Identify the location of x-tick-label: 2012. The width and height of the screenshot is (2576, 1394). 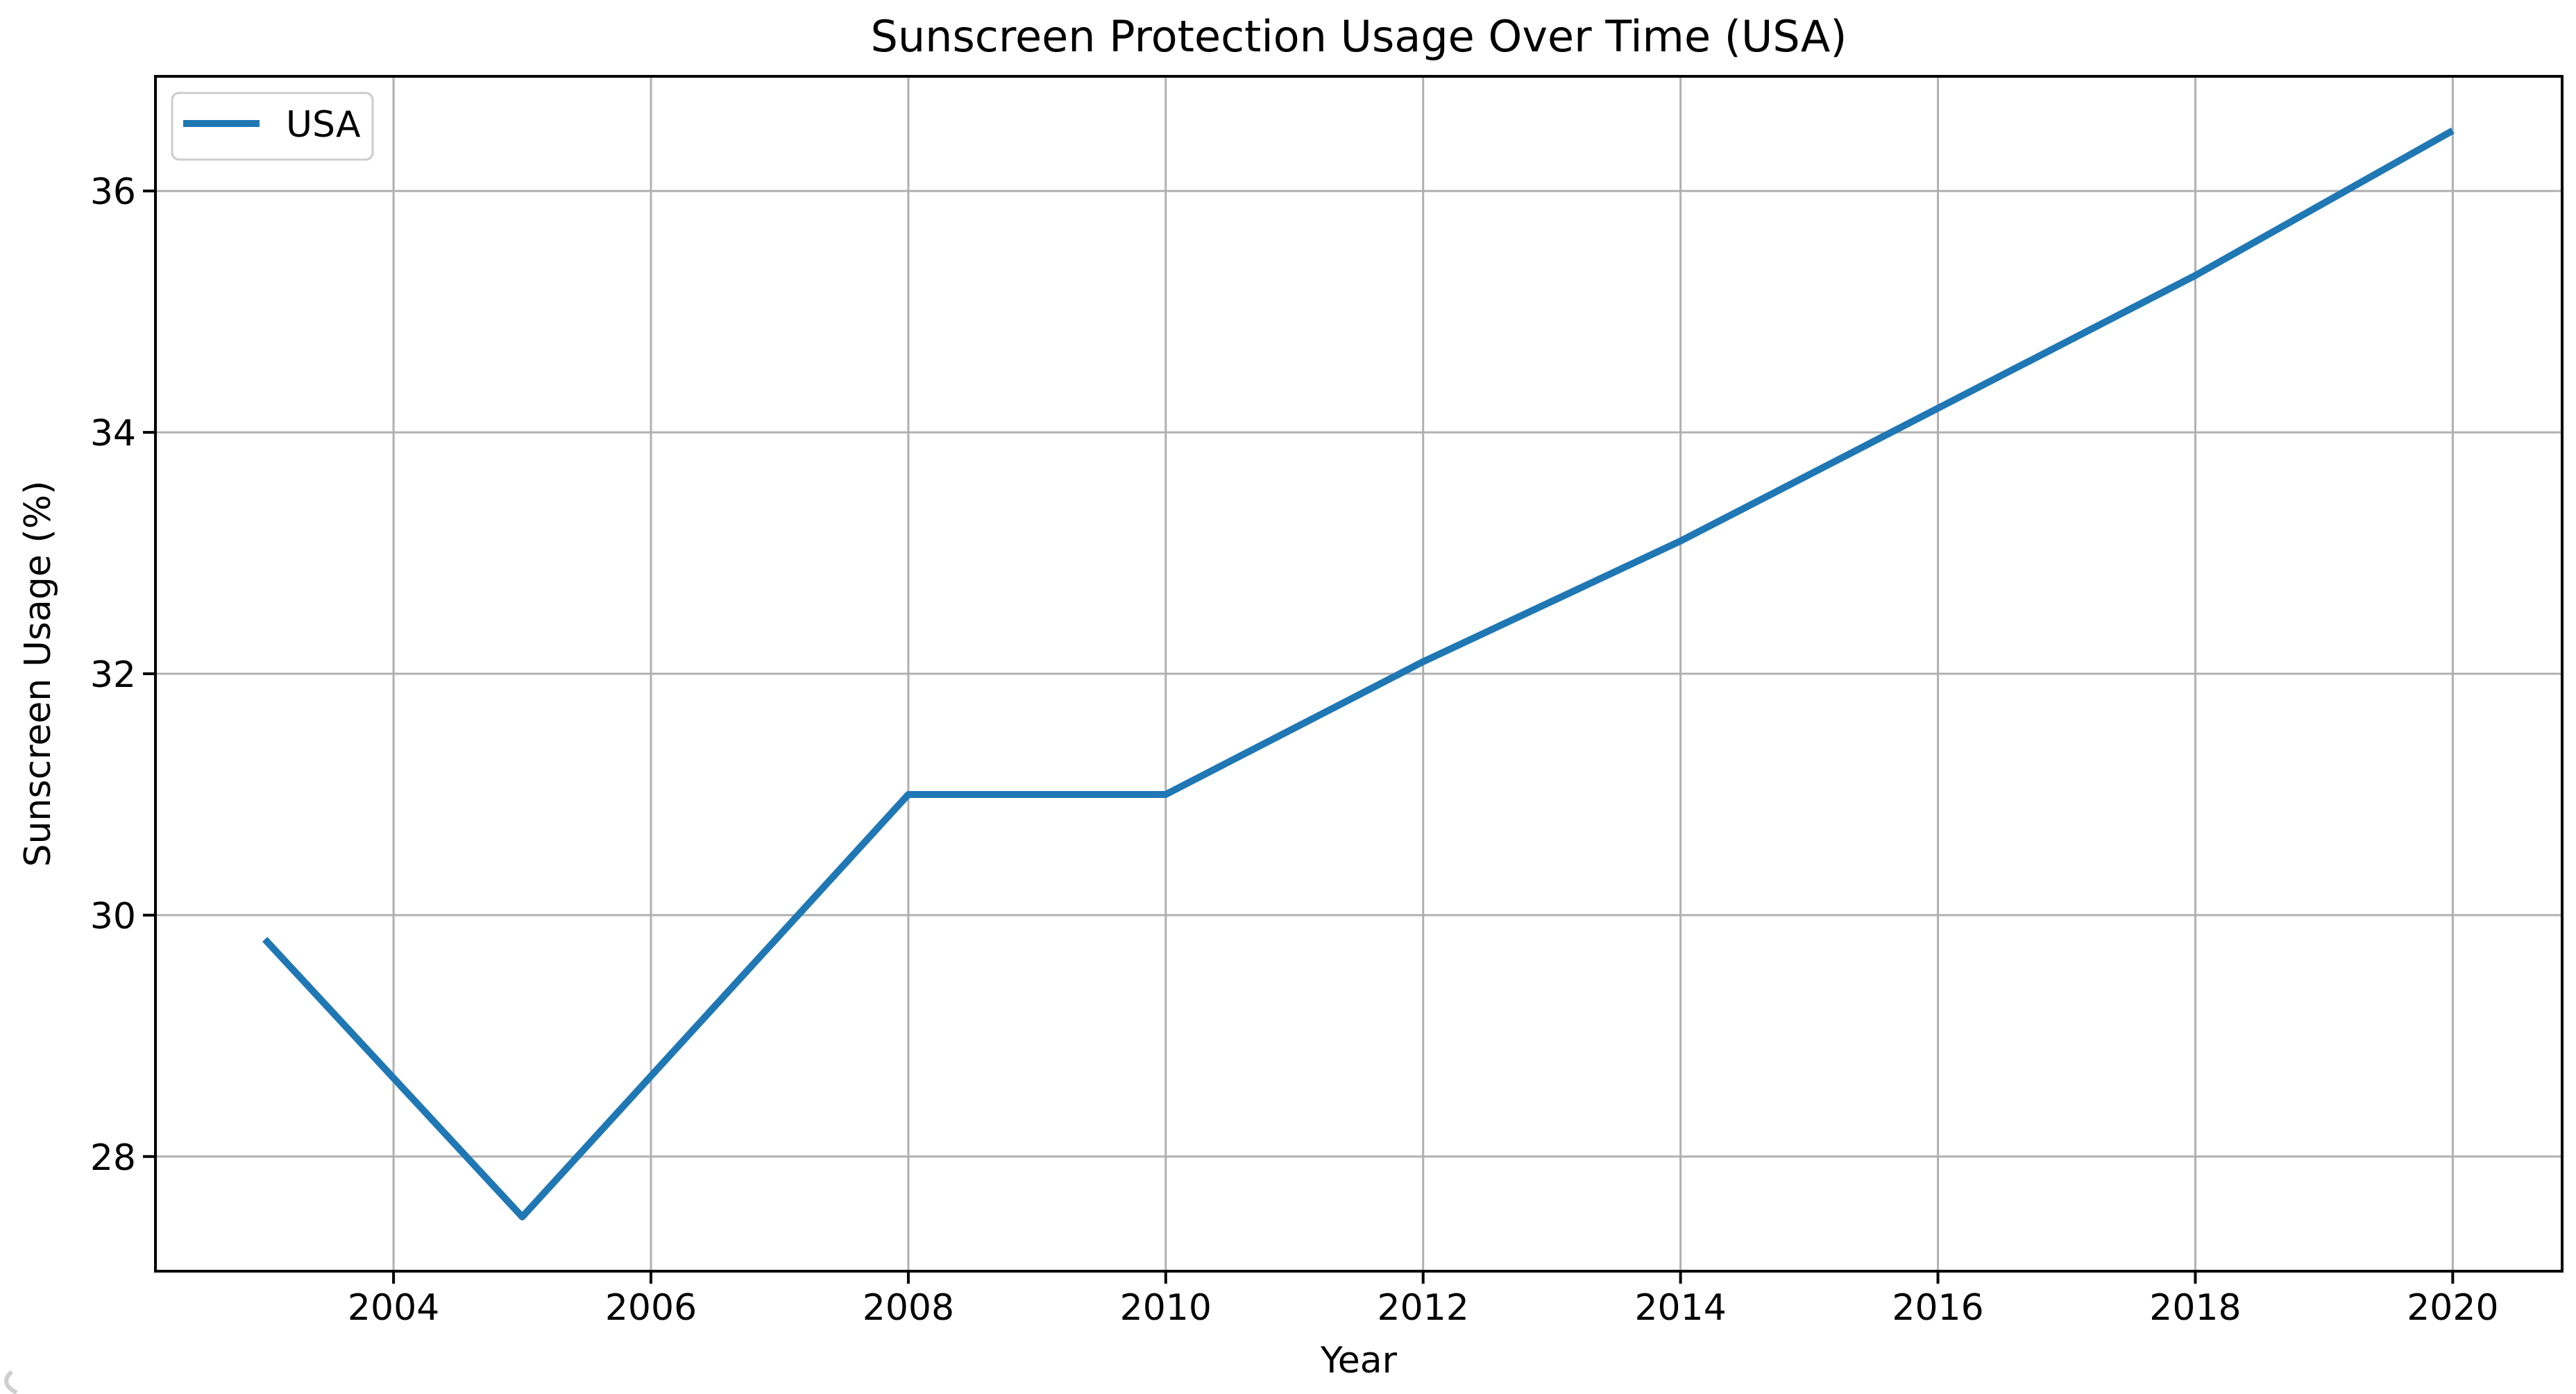
(1423, 1308).